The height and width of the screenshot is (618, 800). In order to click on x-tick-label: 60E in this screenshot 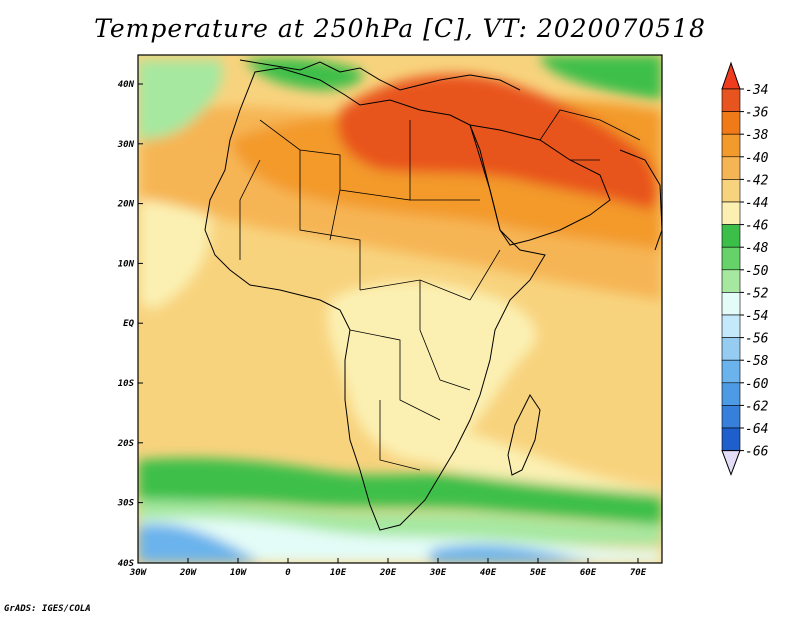, I will do `click(588, 573)`.